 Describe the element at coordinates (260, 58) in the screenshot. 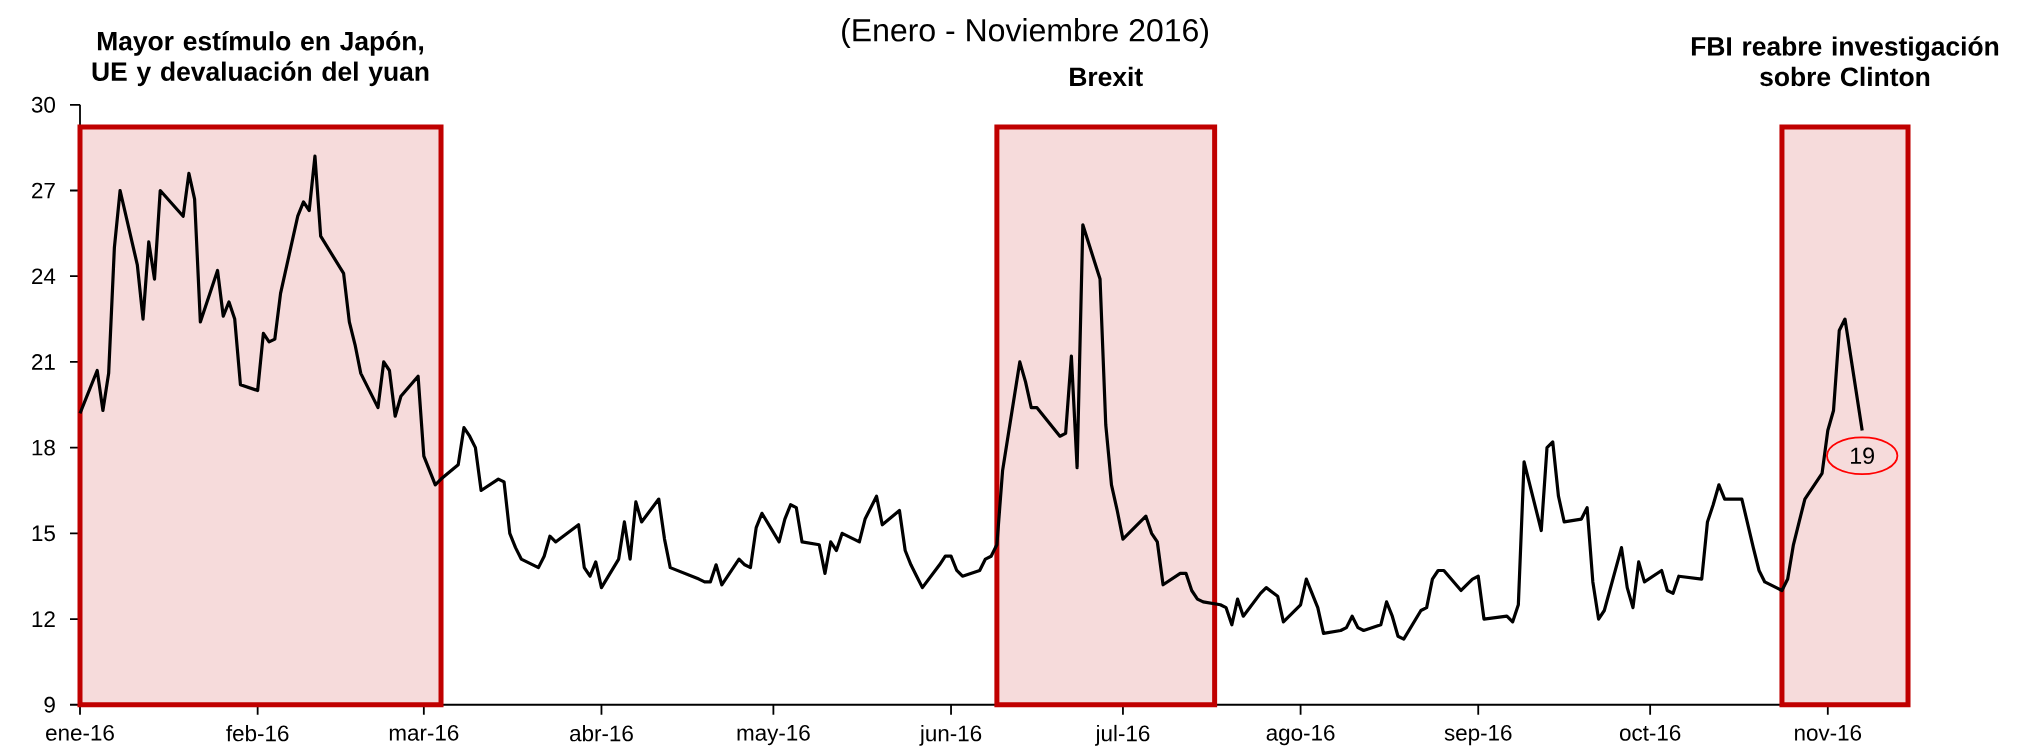

I see `band-label: Mayor estímulo en Japón, UE y devaluación del yuan` at that location.